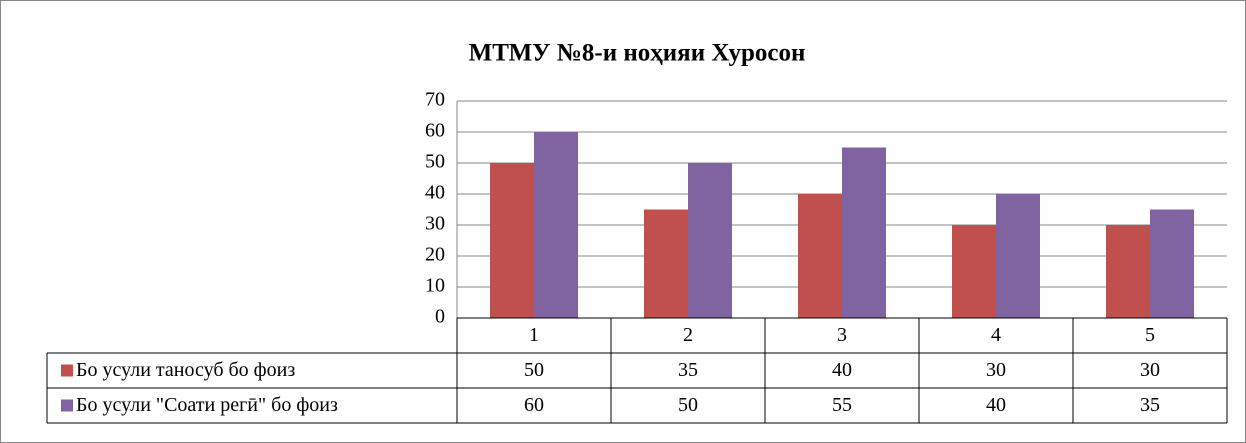 The width and height of the screenshot is (1246, 443). I want to click on x-tick-label: 1, so click(534, 335).